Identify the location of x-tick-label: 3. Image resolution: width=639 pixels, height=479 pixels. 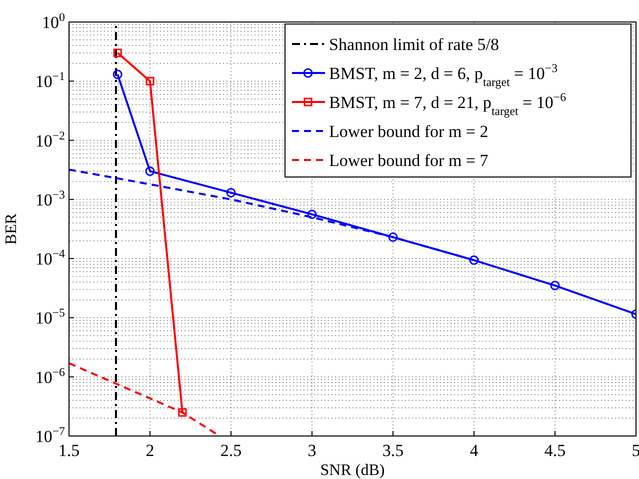
(312, 450).